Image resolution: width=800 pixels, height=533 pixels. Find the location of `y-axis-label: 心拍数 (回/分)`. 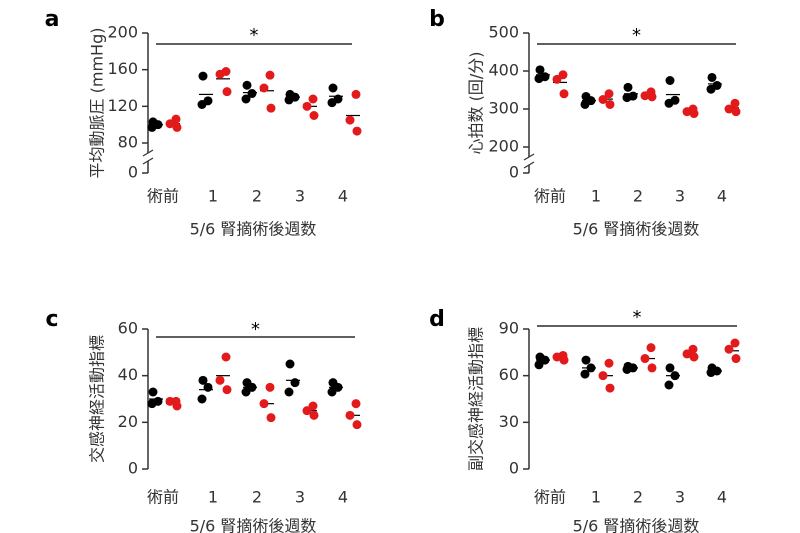

y-axis-label: 心拍数 (回/分) is located at coordinates (476, 103).